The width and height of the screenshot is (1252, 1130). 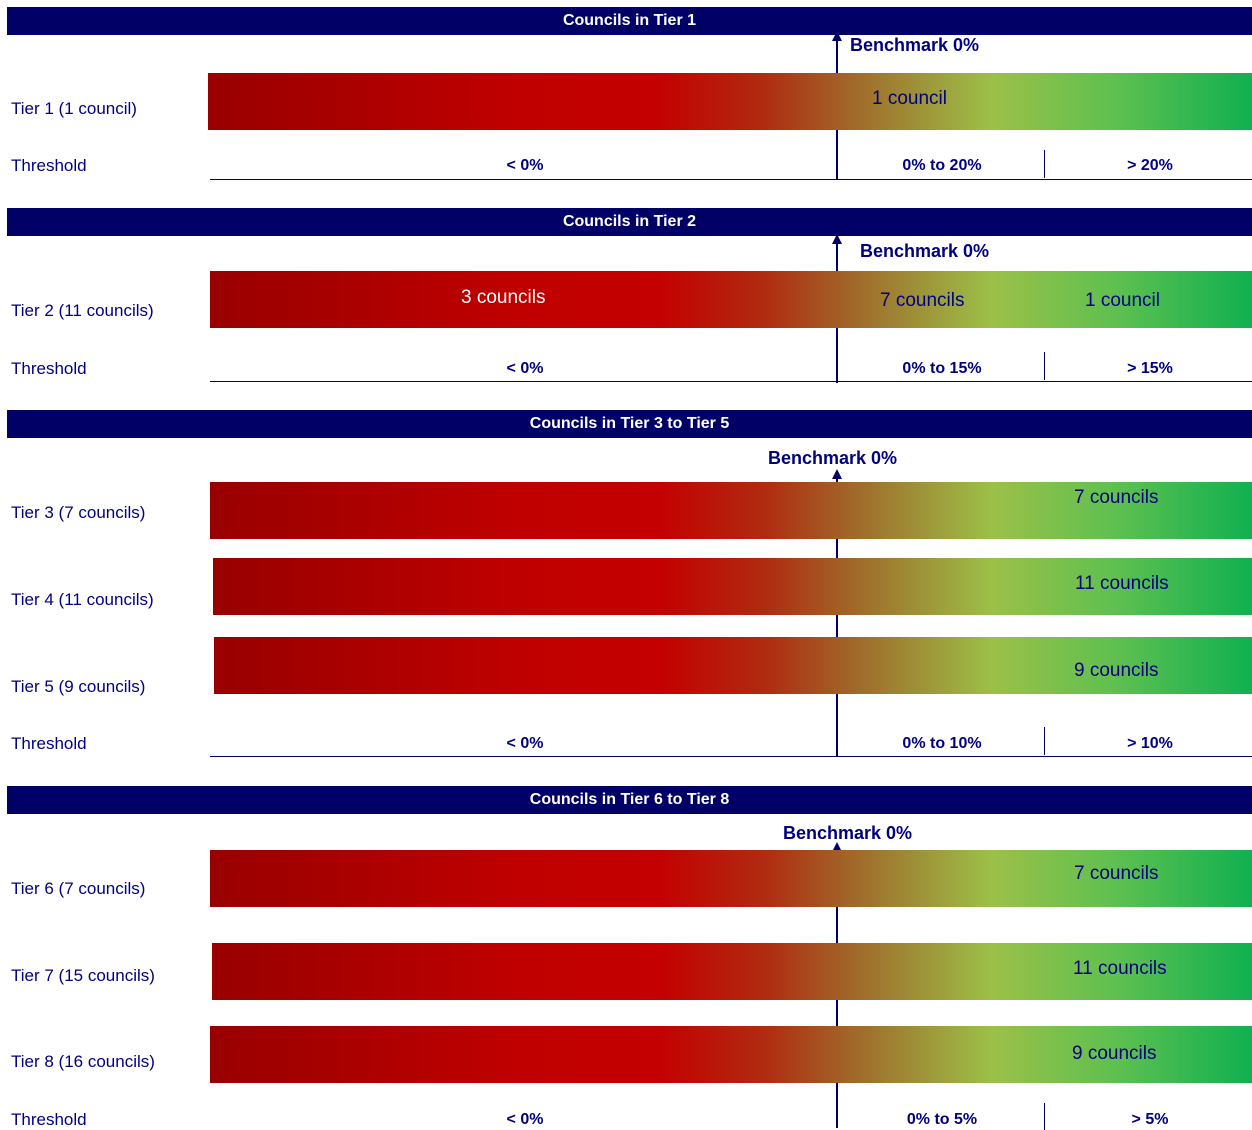 What do you see at coordinates (629, 800) in the screenshot?
I see `chart-title: Councils in Tier 6 to Tier 8` at bounding box center [629, 800].